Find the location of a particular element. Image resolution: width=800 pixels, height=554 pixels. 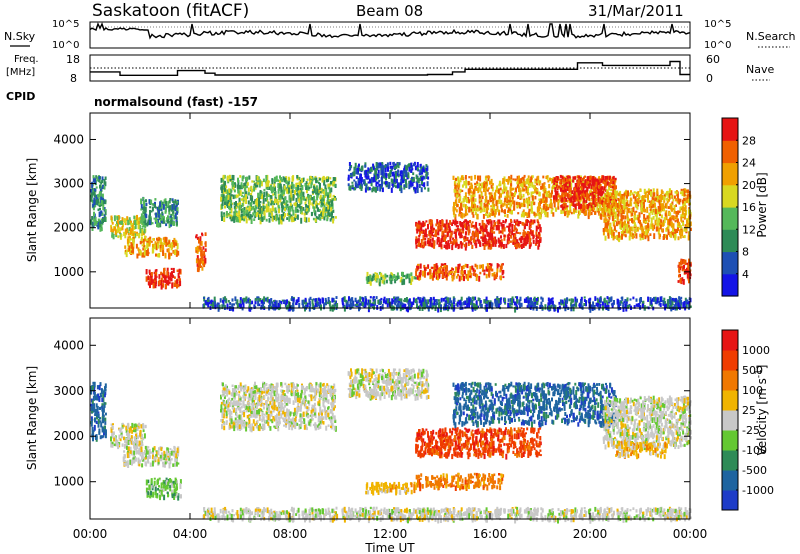

nave-tick-top: 60 is located at coordinates (713, 59).